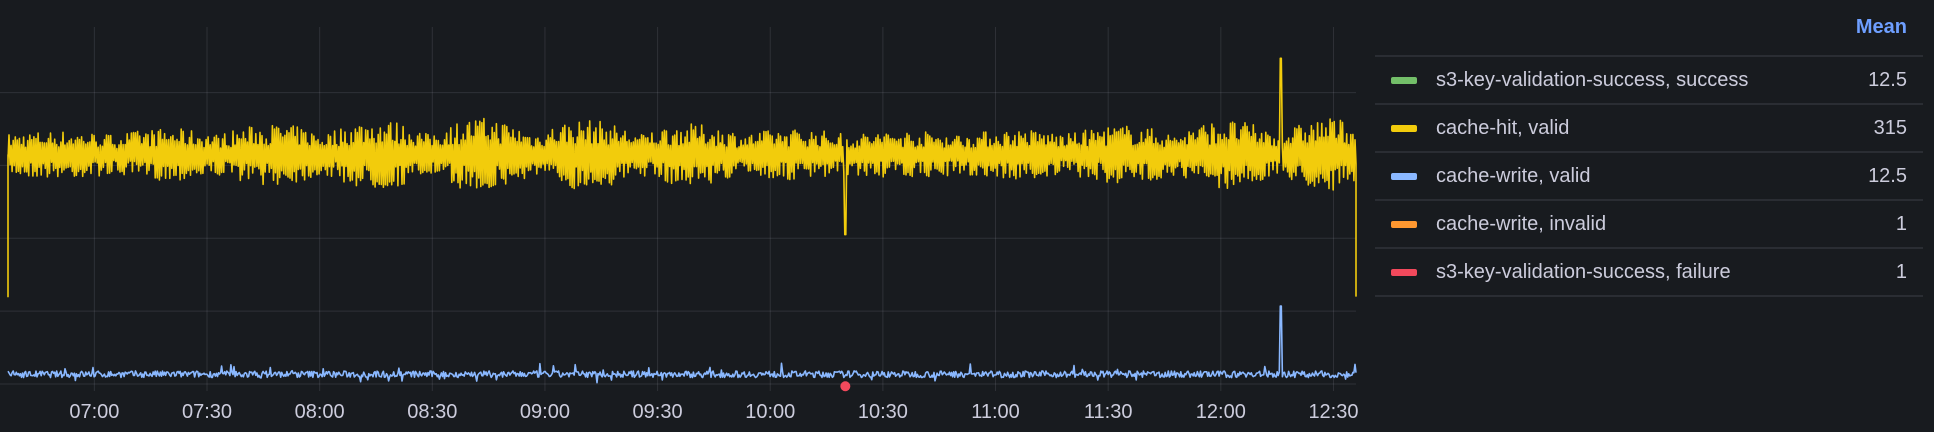 This screenshot has height=432, width=1934. What do you see at coordinates (1583, 271) in the screenshot?
I see `legend-series-name: s3-key-validation-success, failure` at bounding box center [1583, 271].